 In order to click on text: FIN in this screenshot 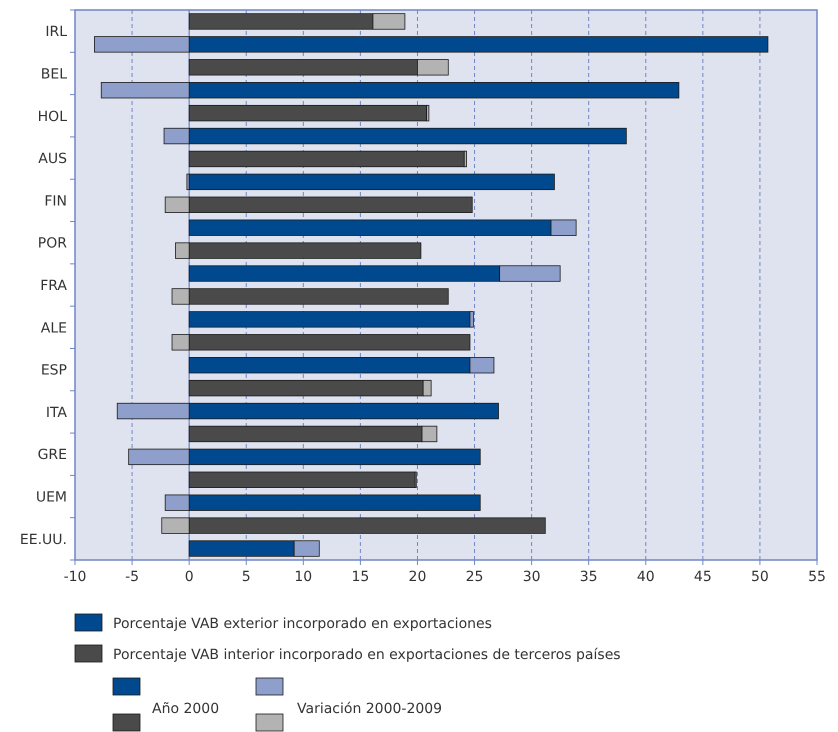, I will do `click(55, 201)`.